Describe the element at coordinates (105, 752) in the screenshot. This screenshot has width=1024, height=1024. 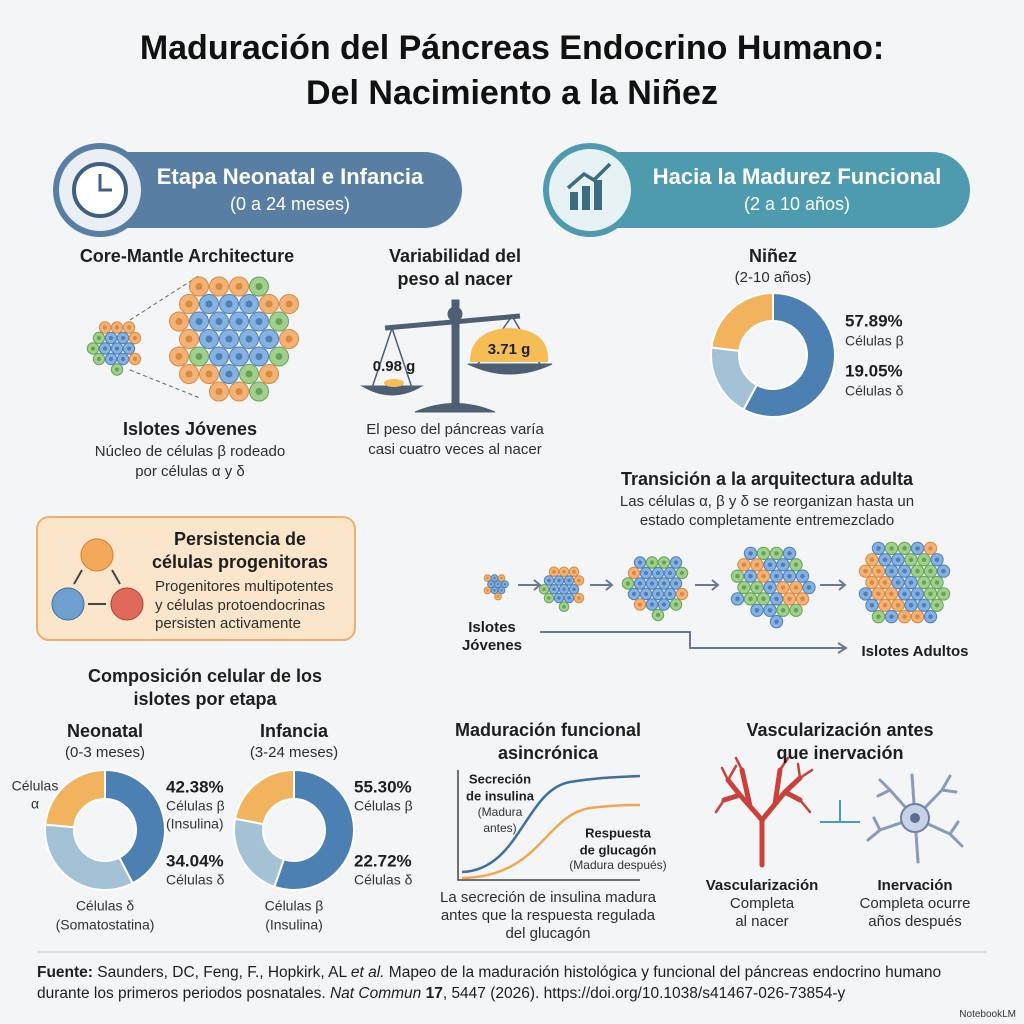
I see `range: (0-3 meses)` at that location.